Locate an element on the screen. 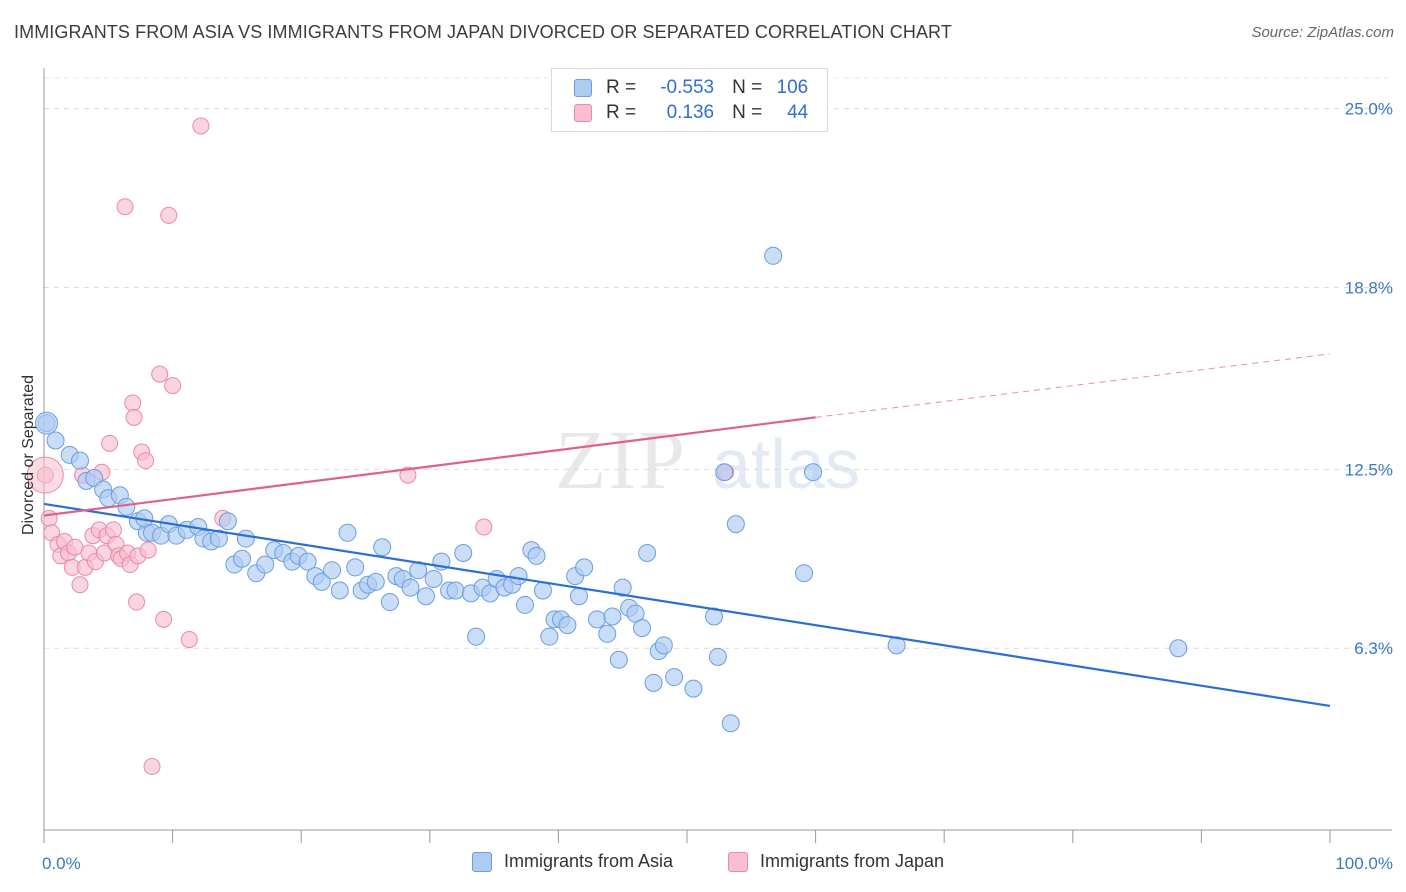  x-tick-label-min: 0.0% is located at coordinates (61, 863).